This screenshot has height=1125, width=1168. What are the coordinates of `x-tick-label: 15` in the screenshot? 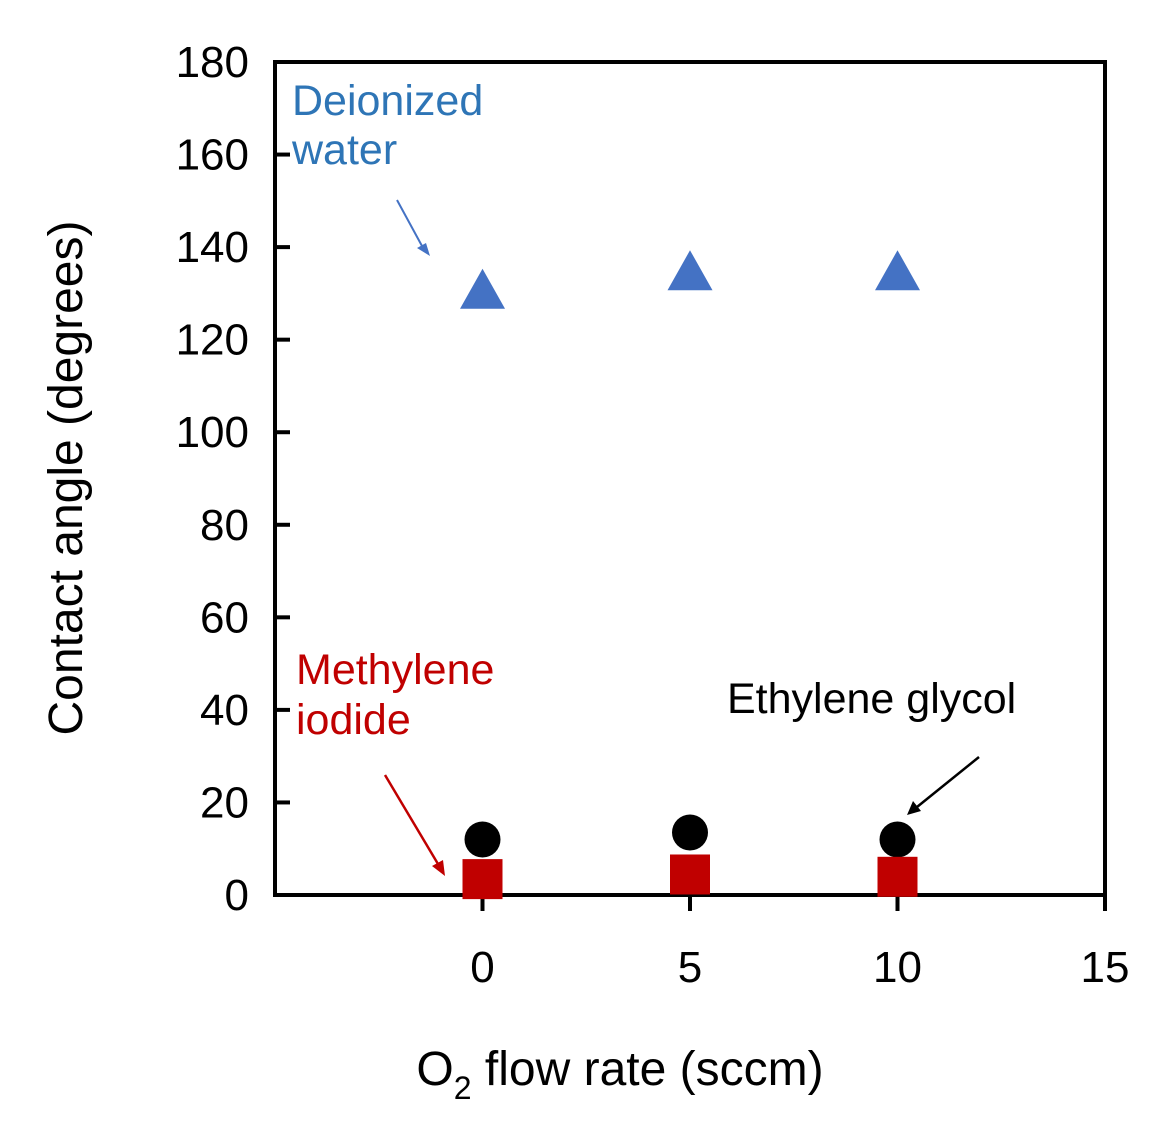 It's located at (1105, 967).